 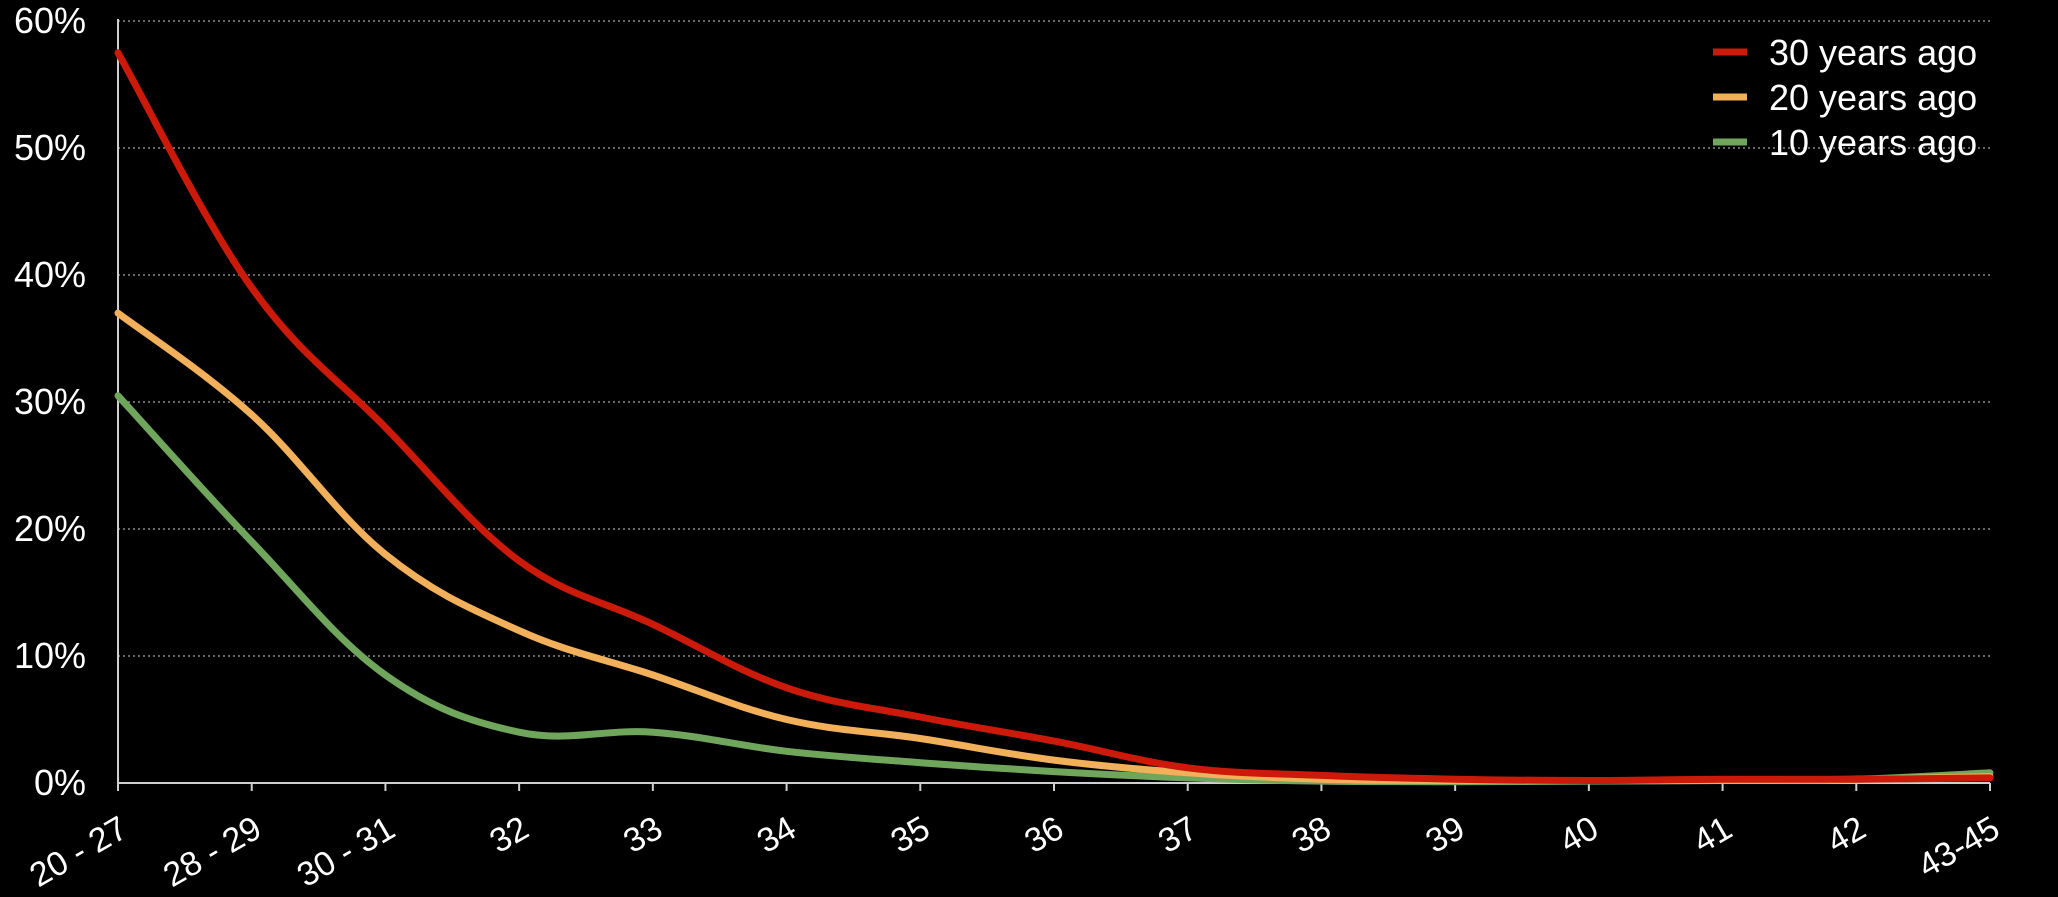 I want to click on x-tick-label: 30 - 31, so click(x=346, y=852).